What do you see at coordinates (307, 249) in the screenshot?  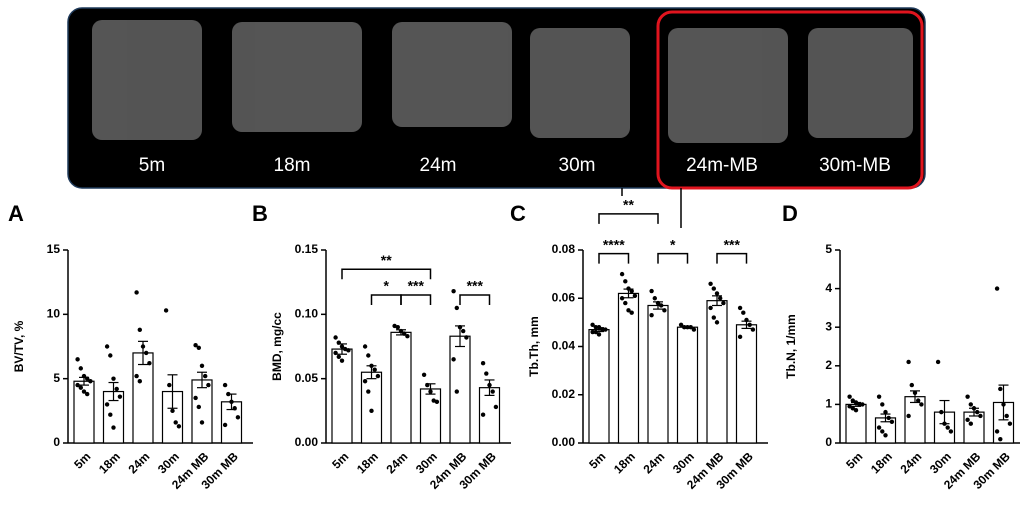 I see `y-tick-label: 0.15` at bounding box center [307, 249].